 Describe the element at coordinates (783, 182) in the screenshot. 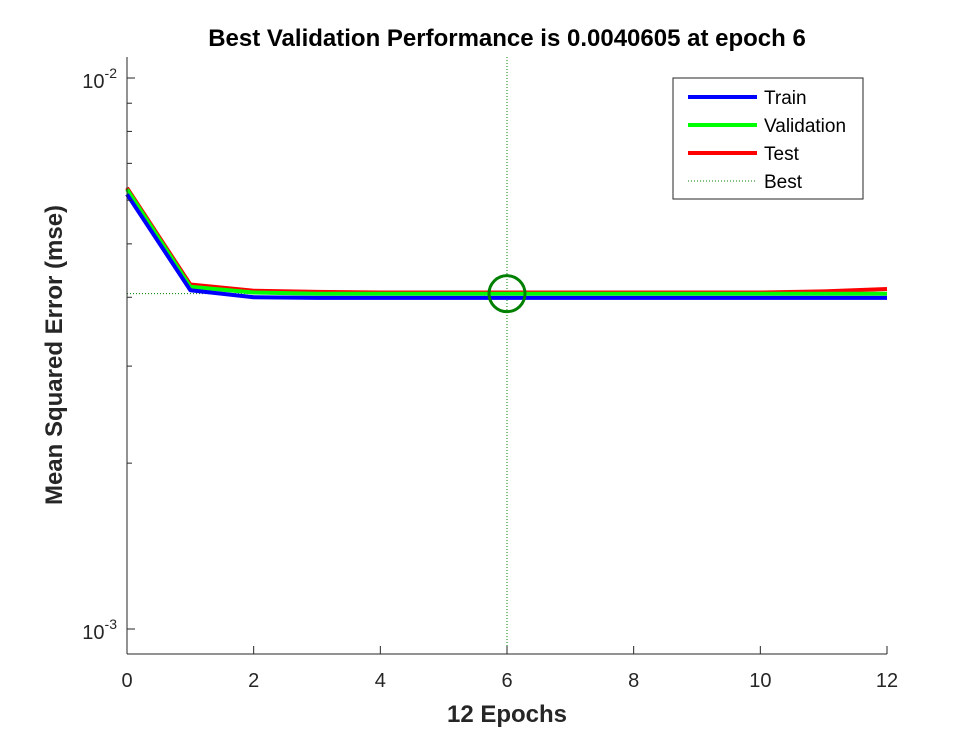

I see `legend-label-best: Best` at that location.